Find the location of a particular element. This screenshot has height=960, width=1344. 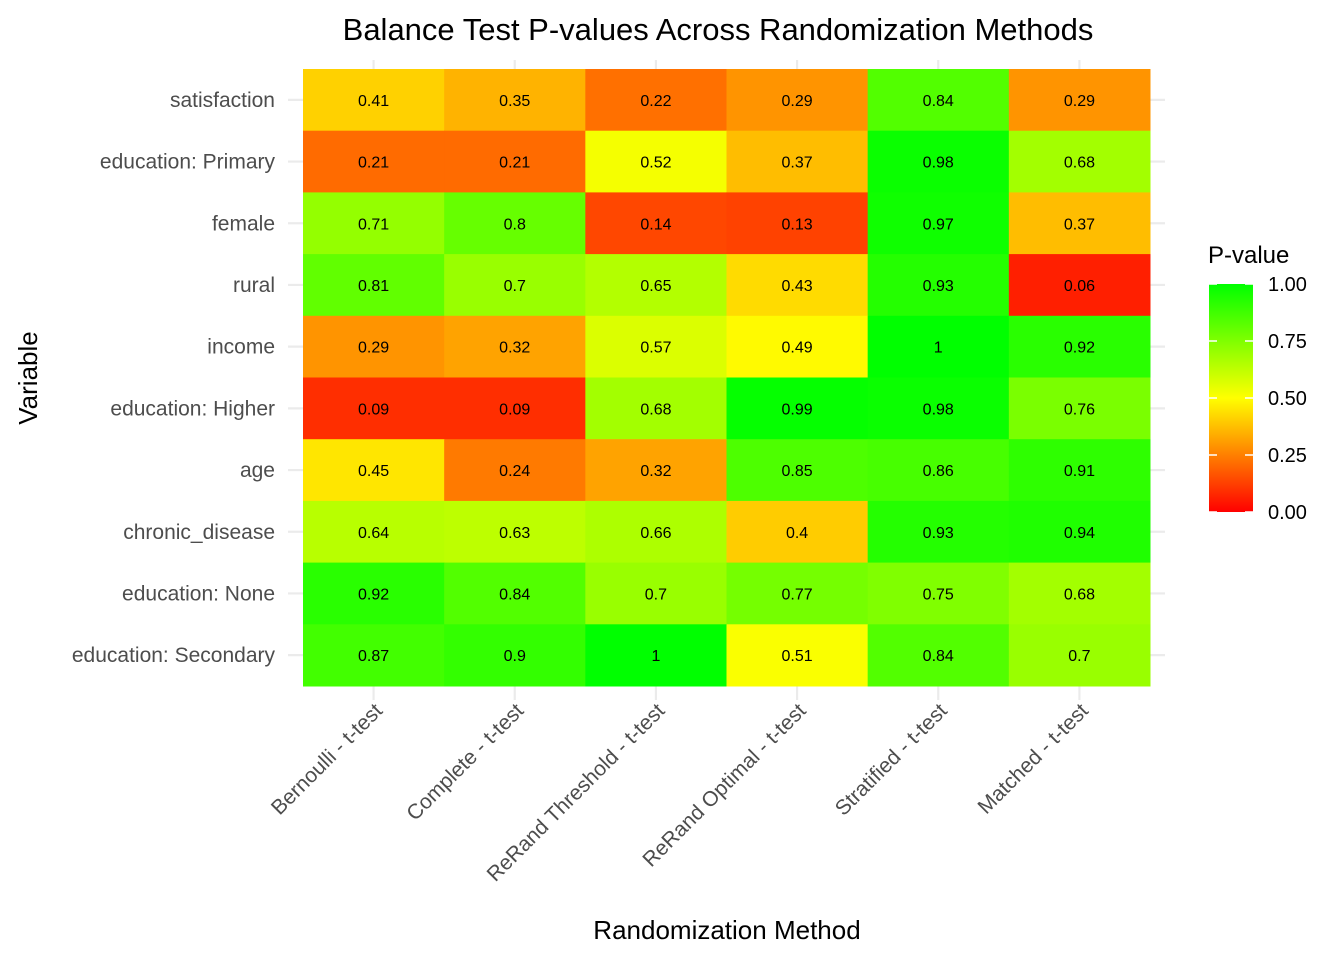

cell-value-label: 0.77 is located at coordinates (797, 594).